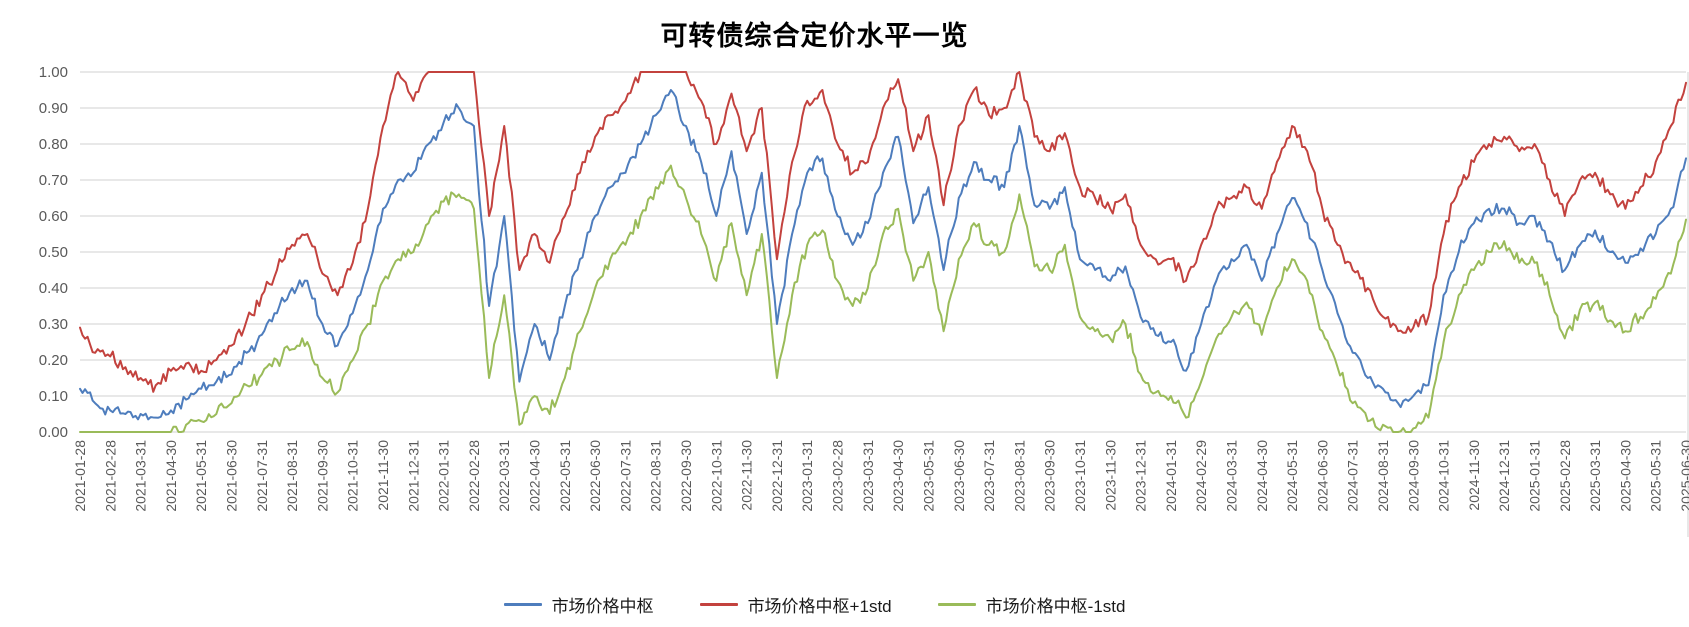 This screenshot has height=627, width=1689. What do you see at coordinates (53, 396) in the screenshot?
I see `svg-text: 0.10` at bounding box center [53, 396].